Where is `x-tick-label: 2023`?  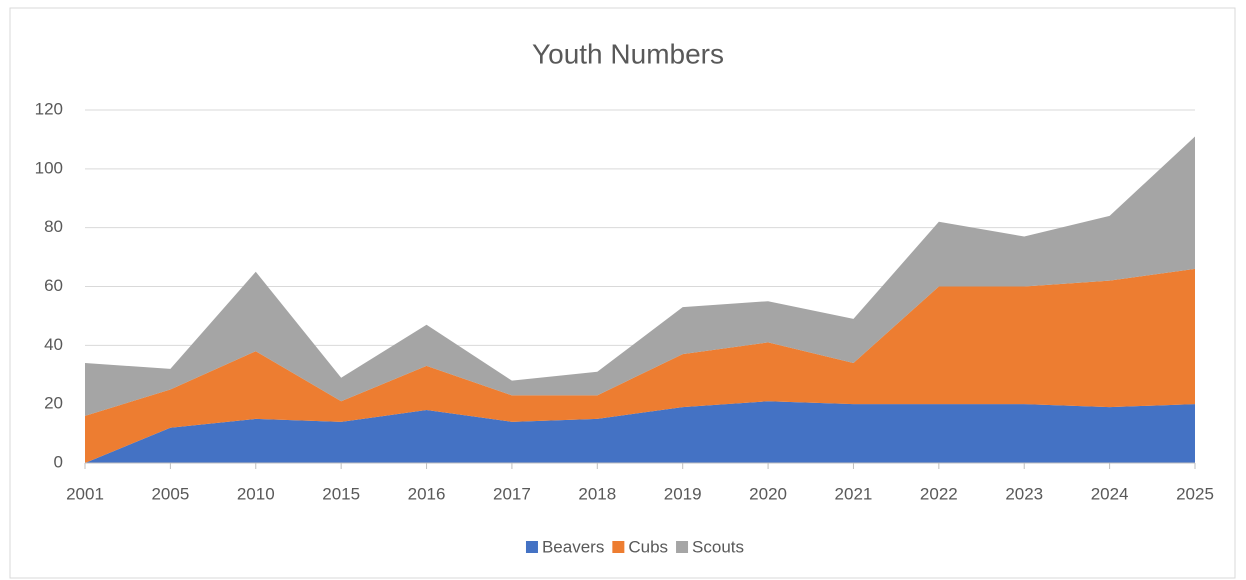 x-tick-label: 2023 is located at coordinates (1024, 493).